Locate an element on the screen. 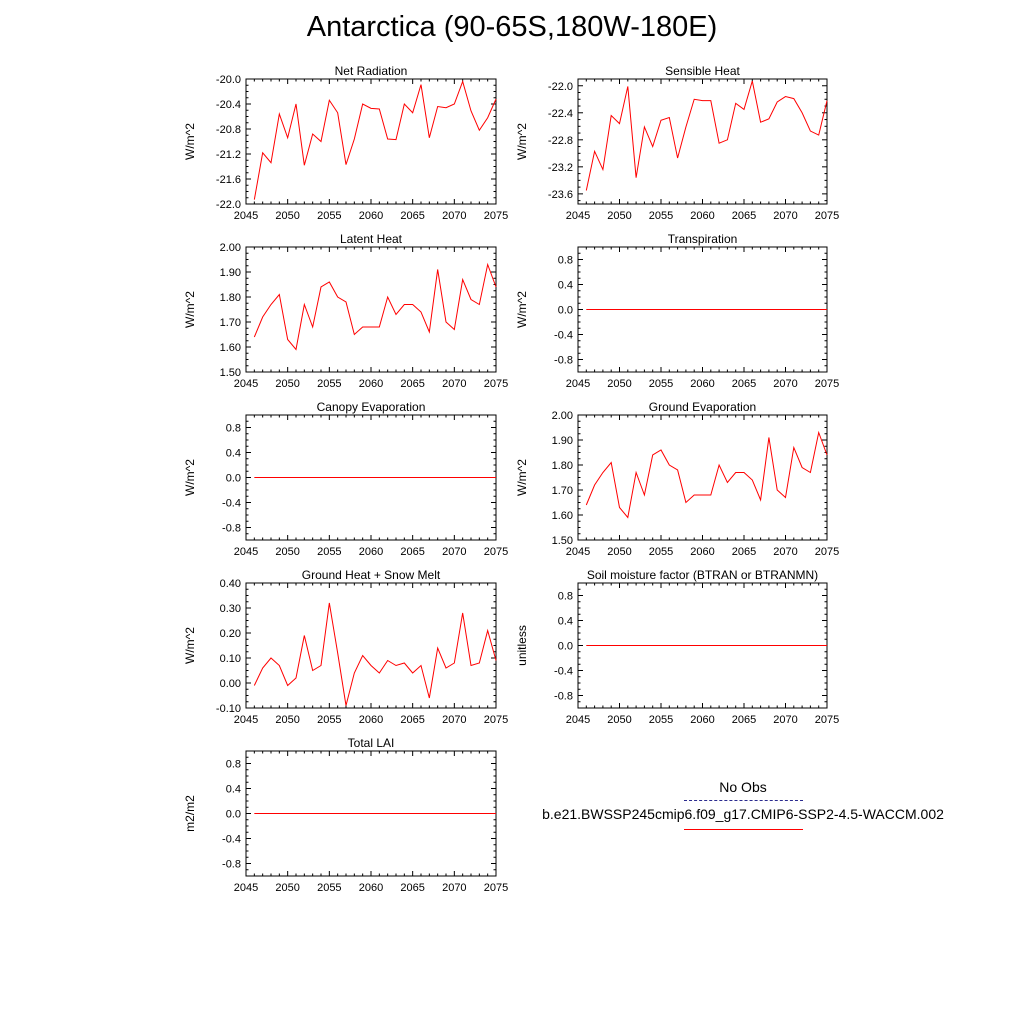 This screenshot has height=1024, width=1024. y-tick-label: -22.0 is located at coordinates (560, 87).